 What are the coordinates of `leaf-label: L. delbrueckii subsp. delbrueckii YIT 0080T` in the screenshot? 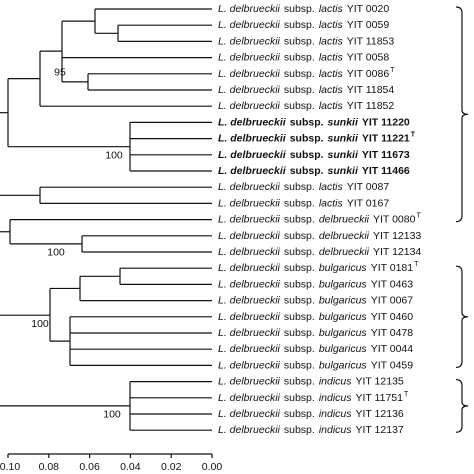 It's located at (319, 218).